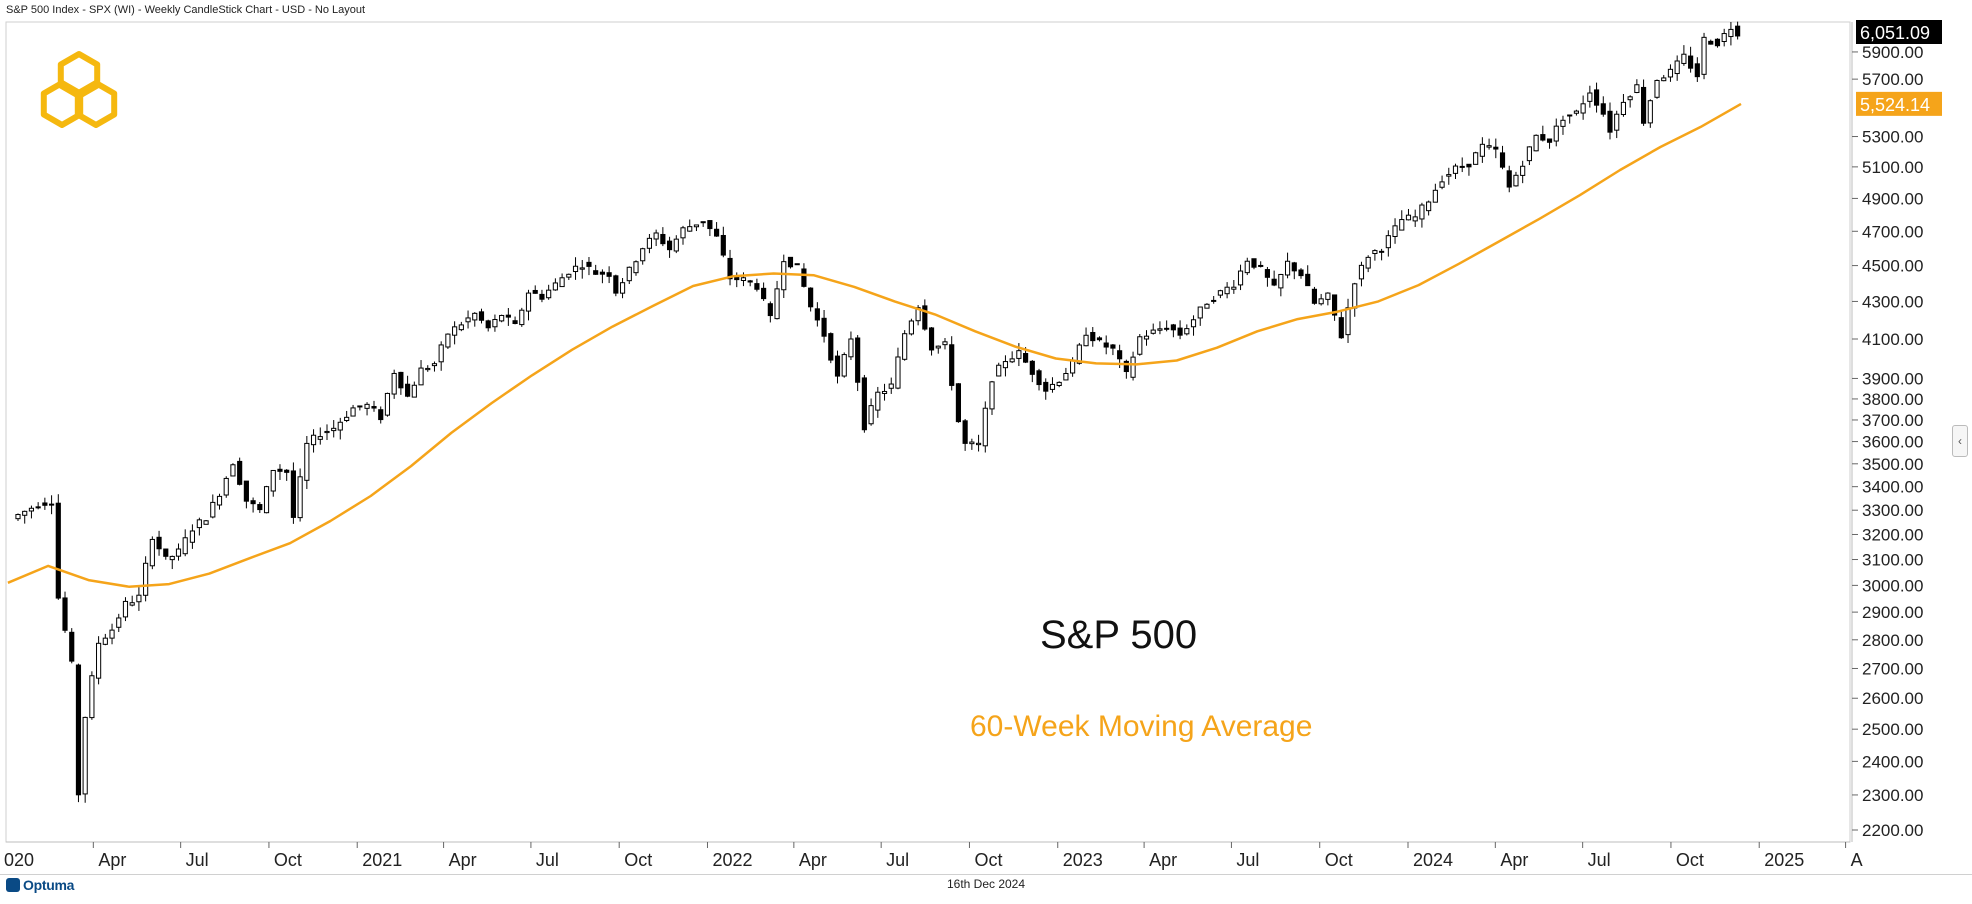 This screenshot has width=1972, height=904. What do you see at coordinates (1892, 698) in the screenshot?
I see `y-tick-label: 2600.00` at bounding box center [1892, 698].